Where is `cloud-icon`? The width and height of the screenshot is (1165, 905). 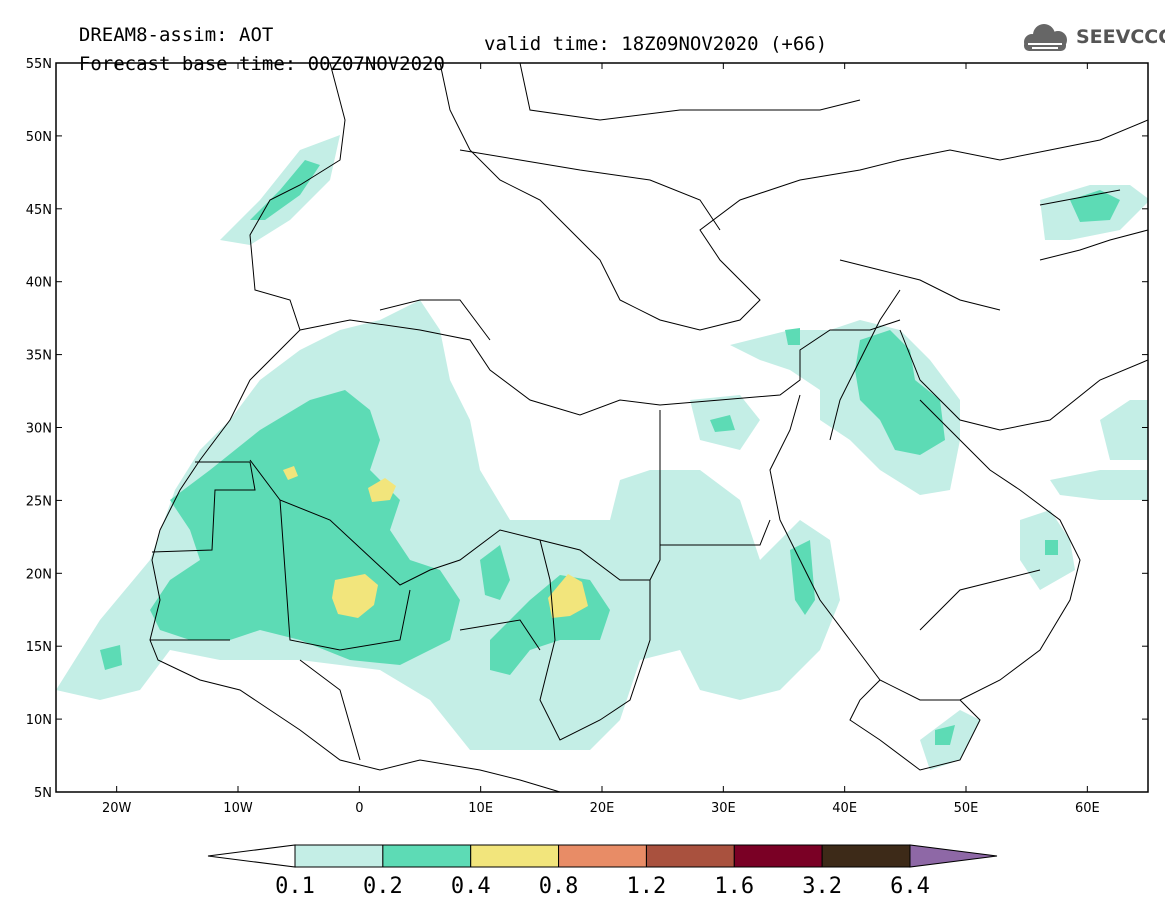 cloud-icon is located at coordinates (1045, 37).